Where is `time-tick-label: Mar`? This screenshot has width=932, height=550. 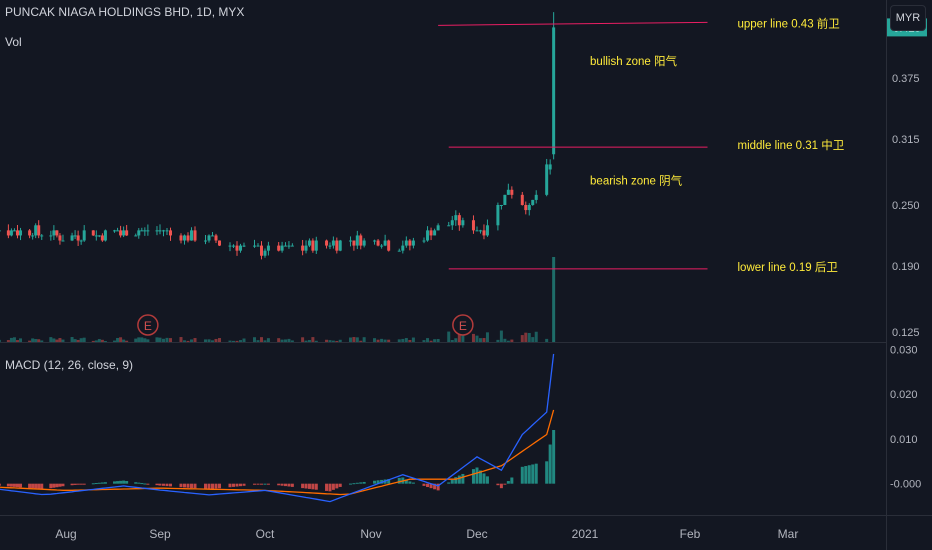
time-tick-label: Mar is located at coordinates (788, 534).